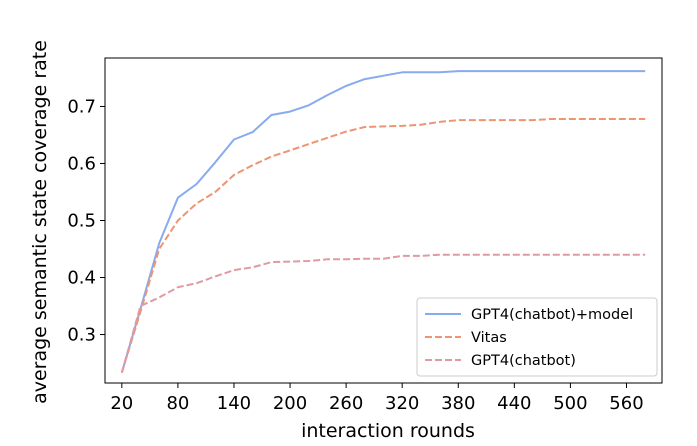  What do you see at coordinates (234, 403) in the screenshot?
I see `x-tick-label: 140` at bounding box center [234, 403].